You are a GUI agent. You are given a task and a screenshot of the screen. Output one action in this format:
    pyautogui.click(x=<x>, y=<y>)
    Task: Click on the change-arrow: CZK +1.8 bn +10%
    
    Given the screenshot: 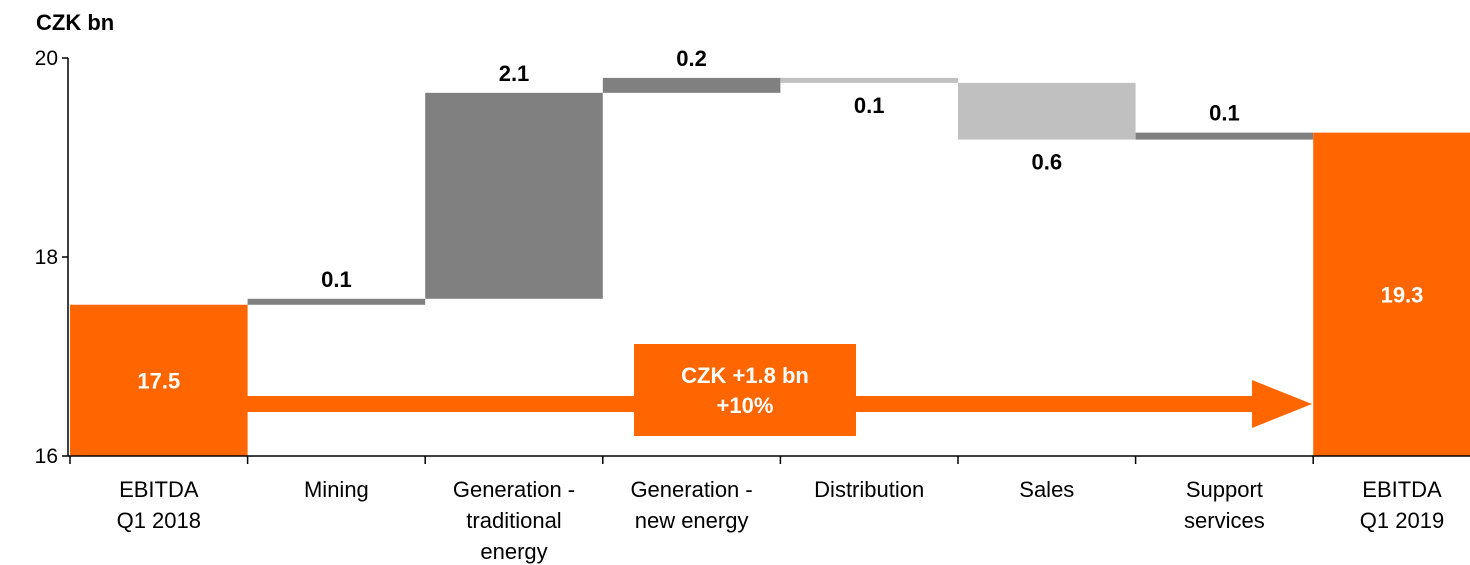 What is the action you would take?
    pyautogui.click(x=779, y=390)
    